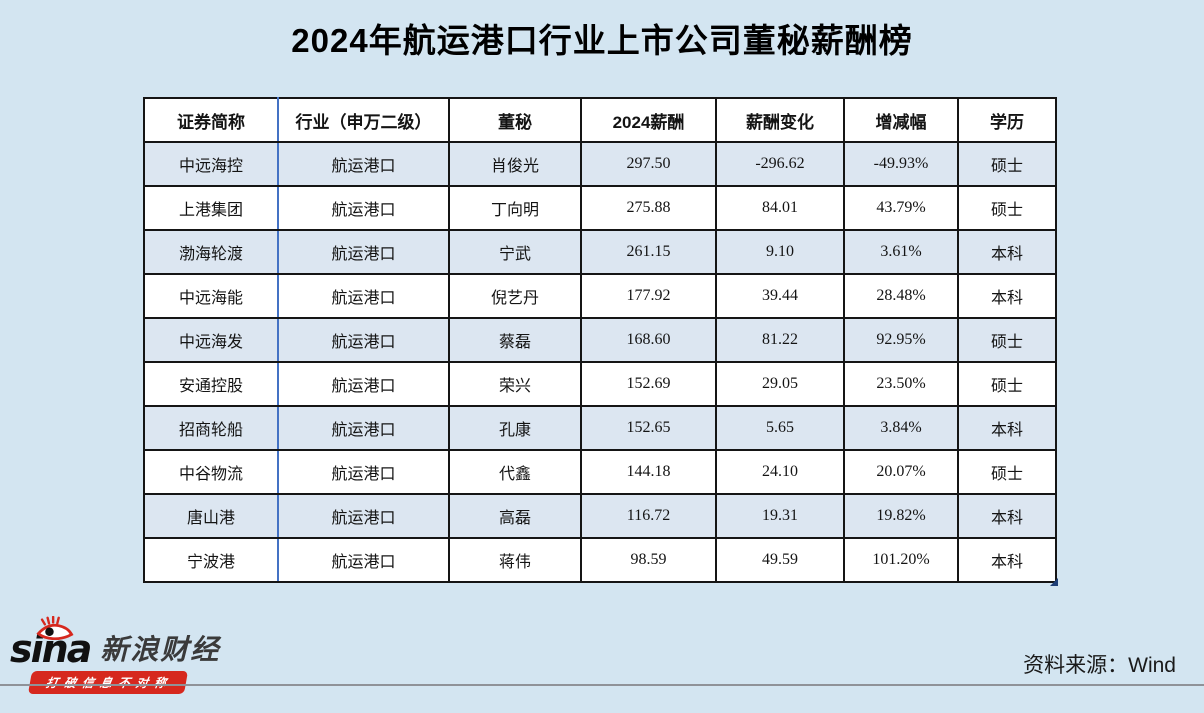  Describe the element at coordinates (648, 472) in the screenshot. I see `table-cell: 144.18` at that location.